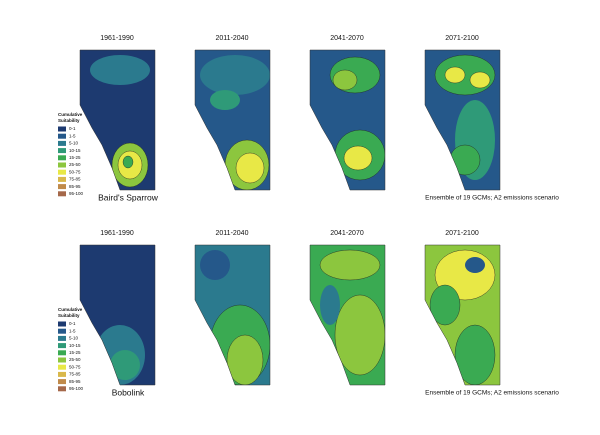  I want to click on species-name: Bobolink, so click(128, 392).